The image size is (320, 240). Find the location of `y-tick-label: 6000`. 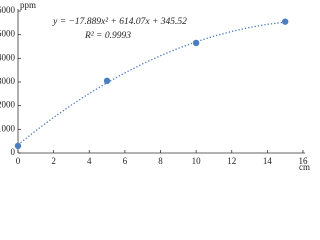

y-tick-label: 6000 is located at coordinates (8, 10).